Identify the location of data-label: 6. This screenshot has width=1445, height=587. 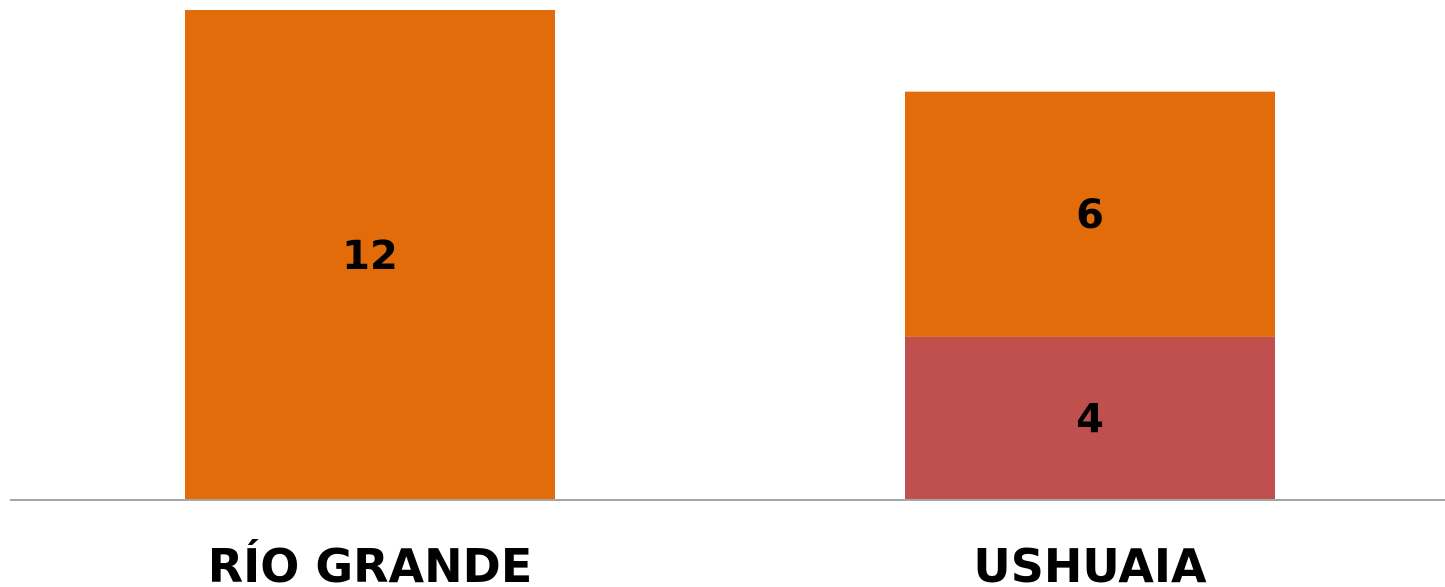
(1090, 215).